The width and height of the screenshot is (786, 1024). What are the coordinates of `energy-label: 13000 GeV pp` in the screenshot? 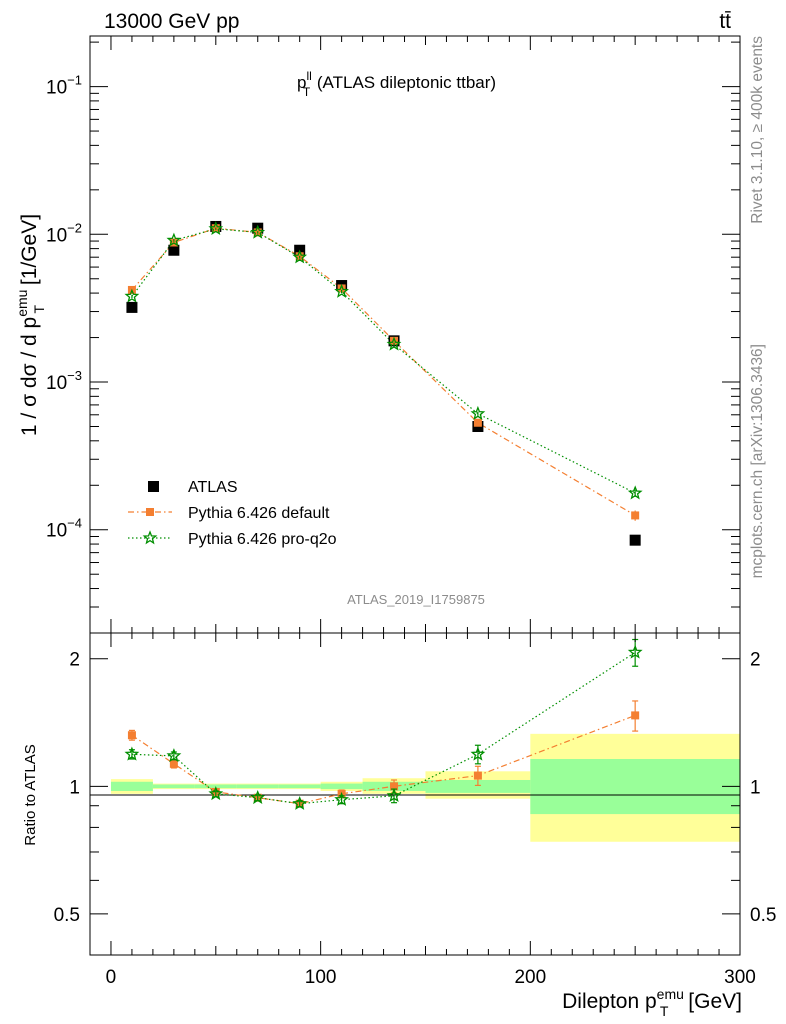 It's located at (171, 21).